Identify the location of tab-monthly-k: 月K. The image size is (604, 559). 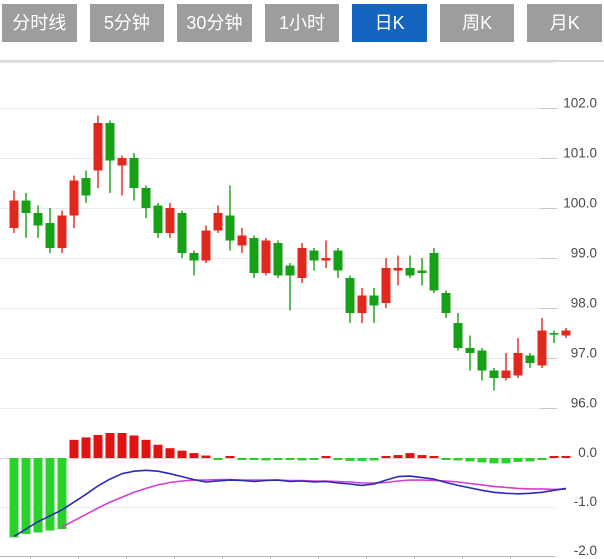
(565, 23).